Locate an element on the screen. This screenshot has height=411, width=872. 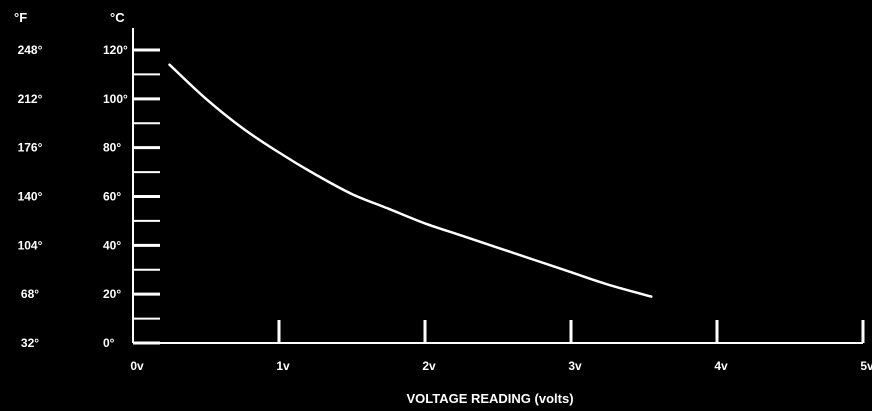
y-tick-label-fahrenheit: 140° is located at coordinates (30, 197).